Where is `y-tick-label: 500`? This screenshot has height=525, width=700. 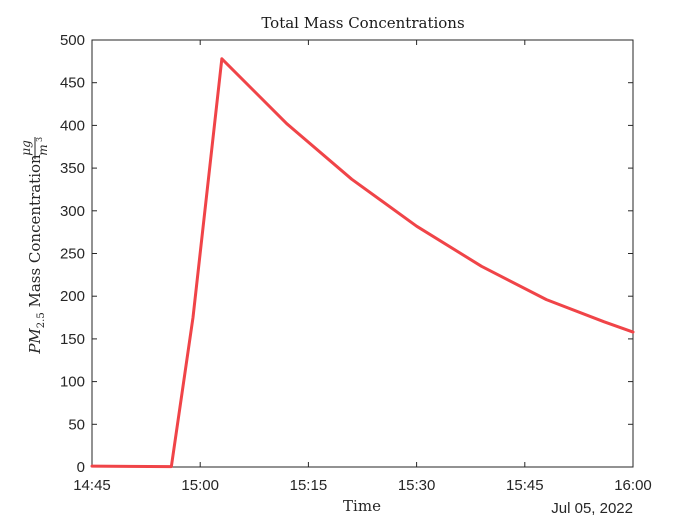
y-tick-label: 500 is located at coordinates (72, 40).